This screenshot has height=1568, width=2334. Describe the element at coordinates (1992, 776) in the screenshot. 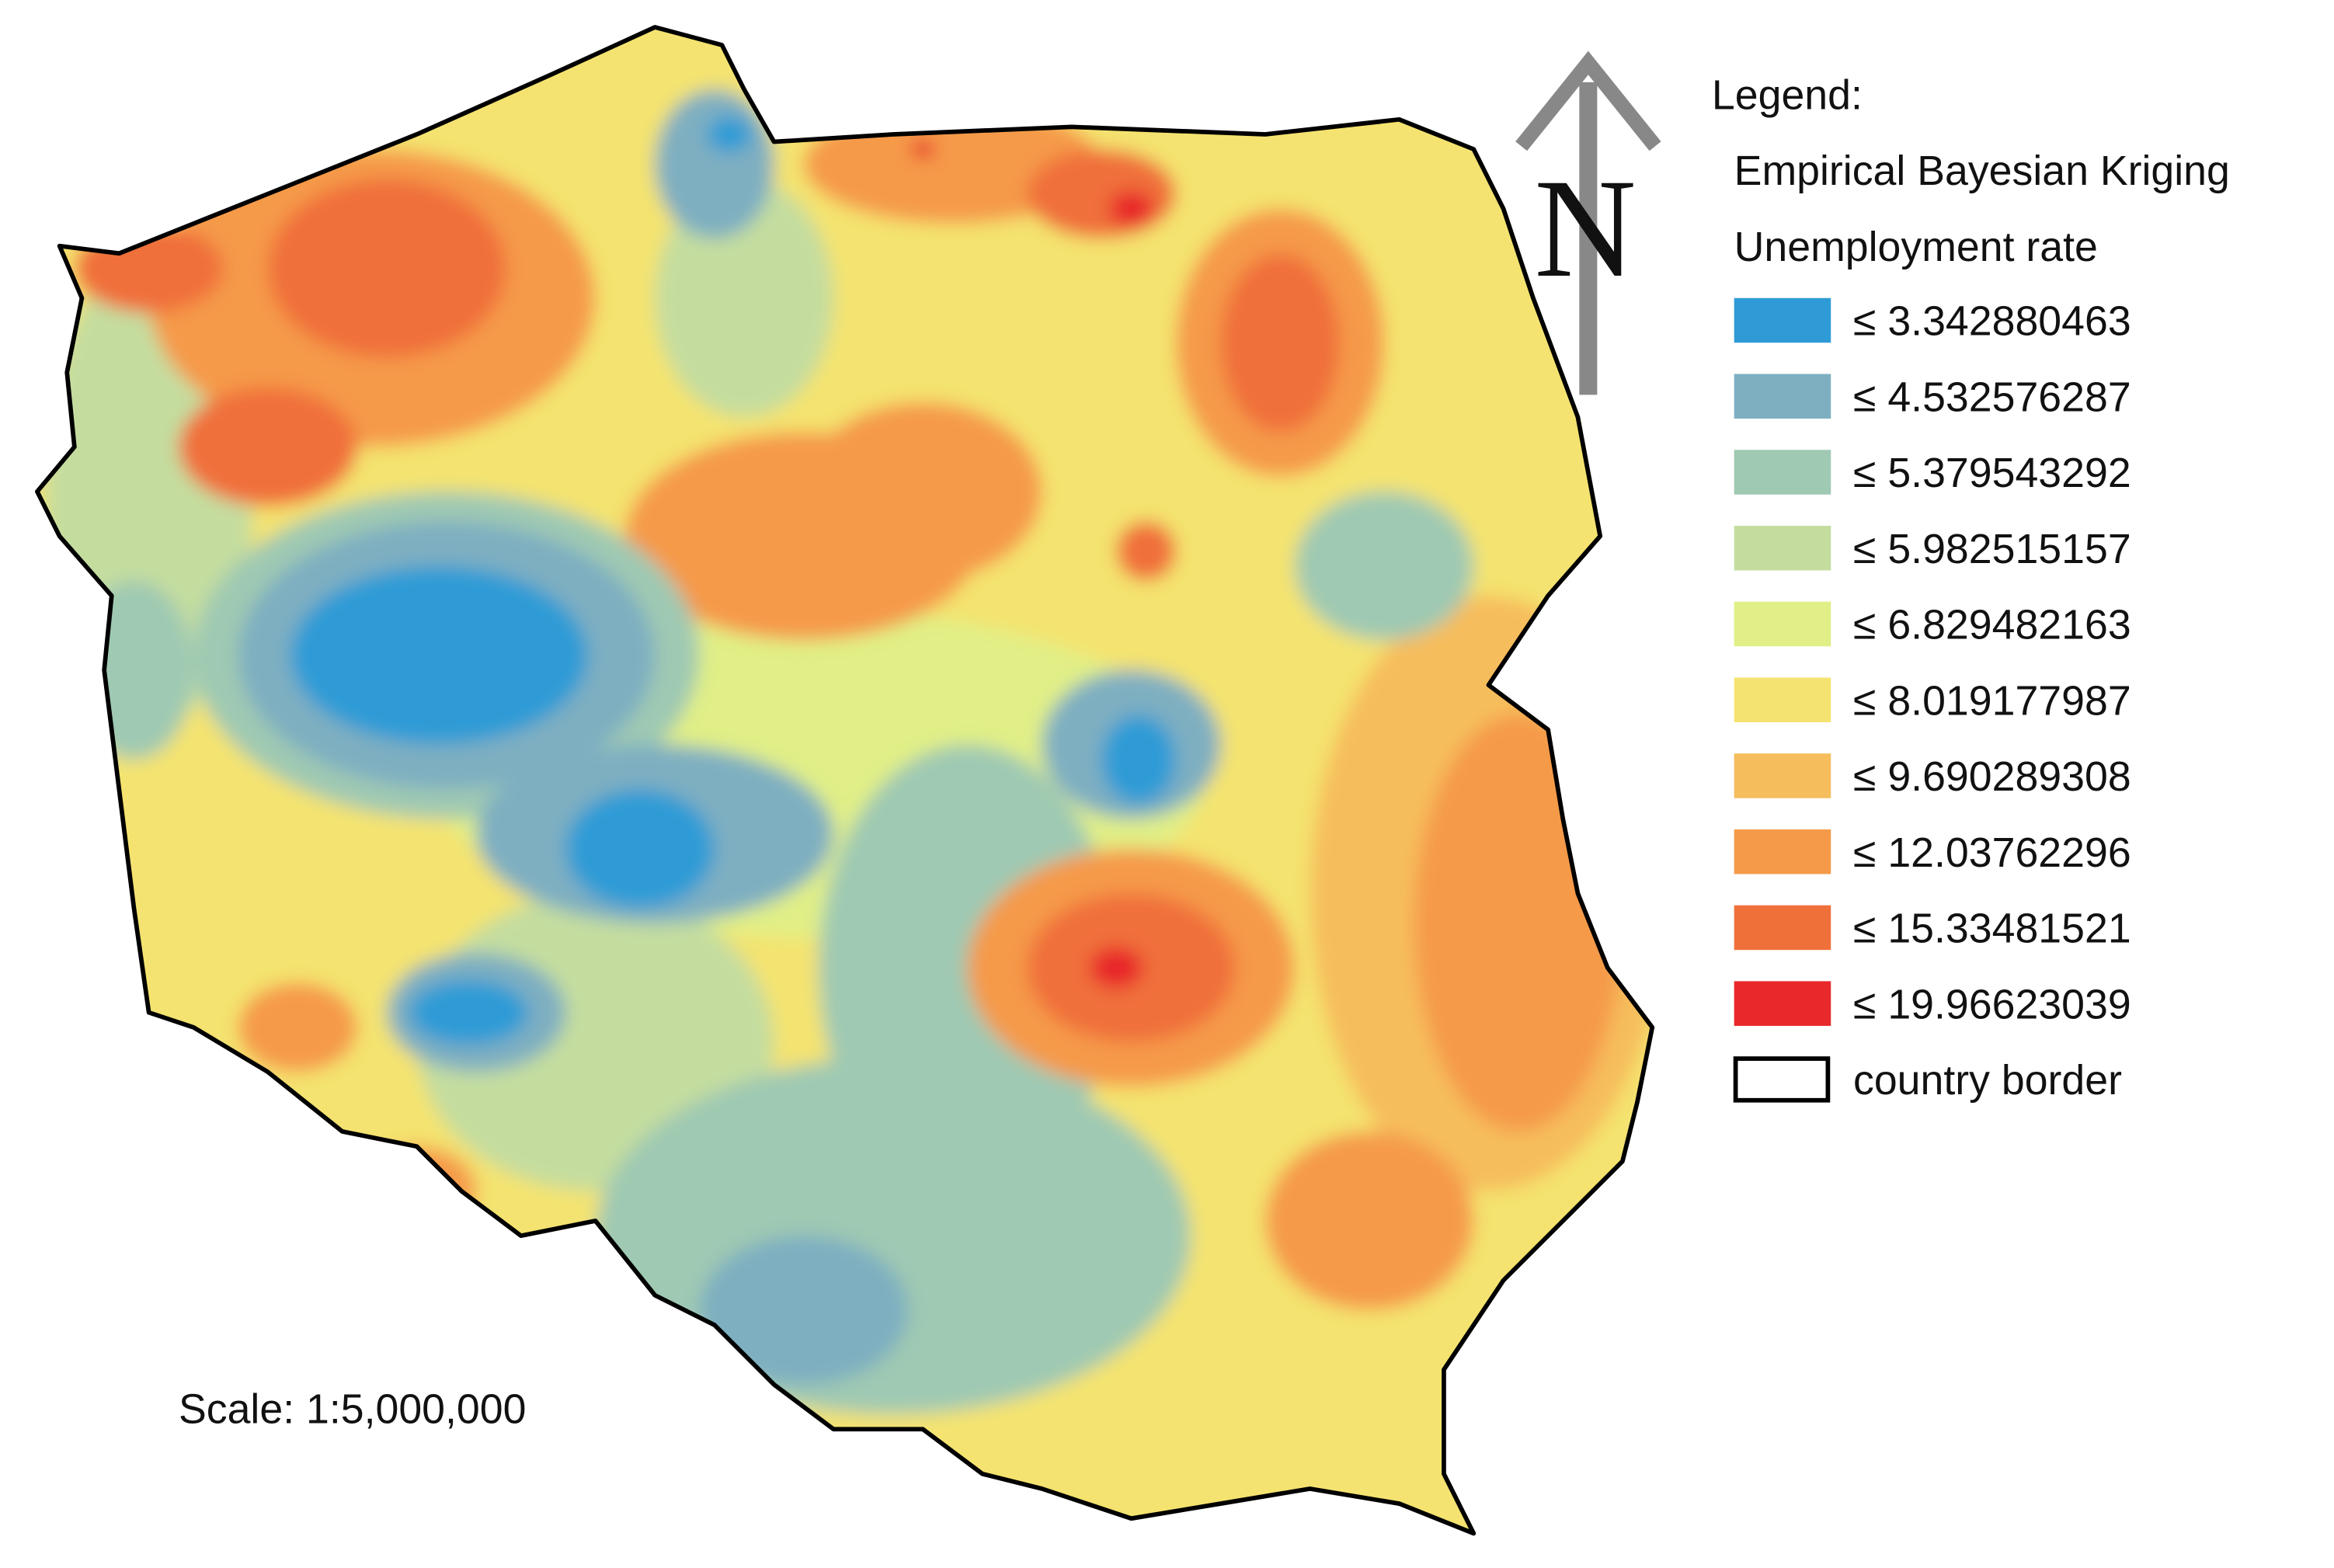

I see `legend-label: ≤ 9.690289308` at that location.